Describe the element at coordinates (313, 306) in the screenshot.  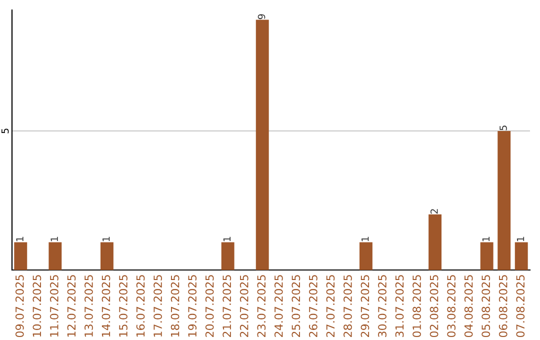
I see `x-tick-label: 26.07.2025` at that location.